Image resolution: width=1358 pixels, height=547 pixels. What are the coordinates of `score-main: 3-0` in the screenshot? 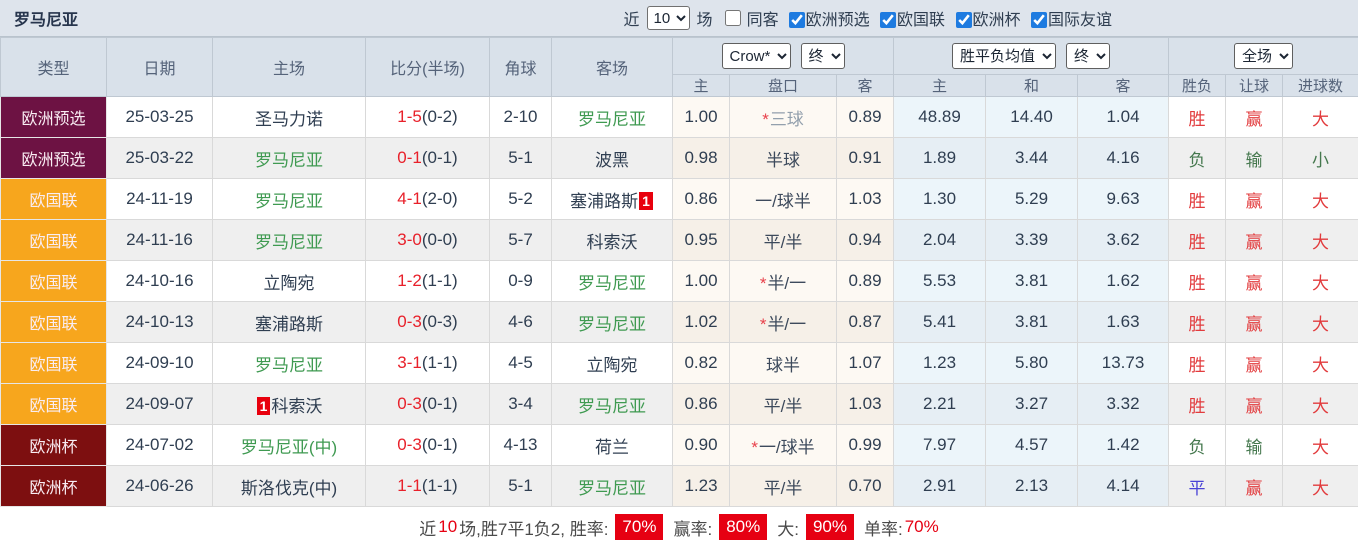 It's located at (409, 239).